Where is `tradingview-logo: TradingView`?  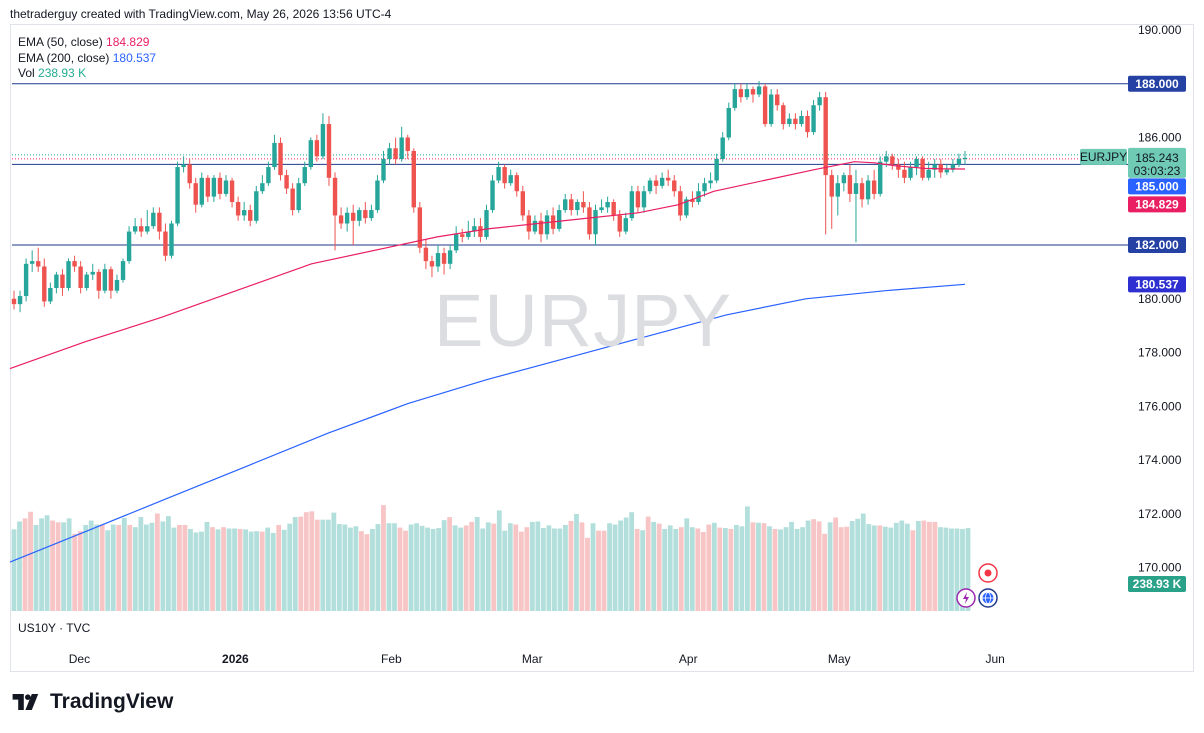 tradingview-logo: TradingView is located at coordinates (92, 702).